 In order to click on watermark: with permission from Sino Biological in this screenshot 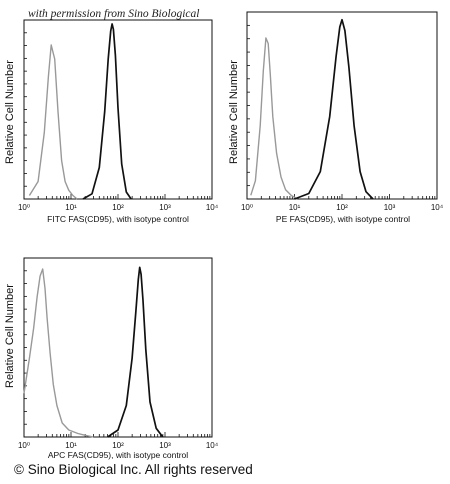, I will do `click(114, 14)`.